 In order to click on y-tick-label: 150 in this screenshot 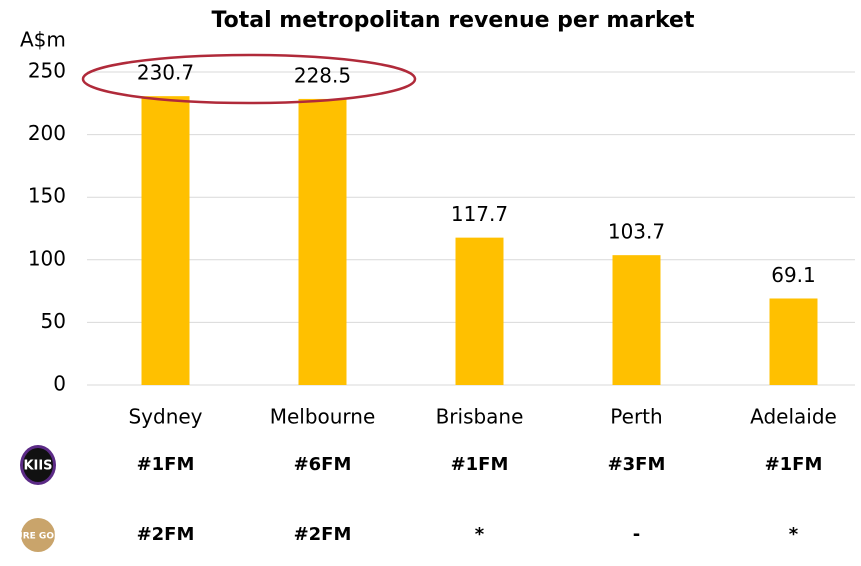, I will do `click(47, 196)`.